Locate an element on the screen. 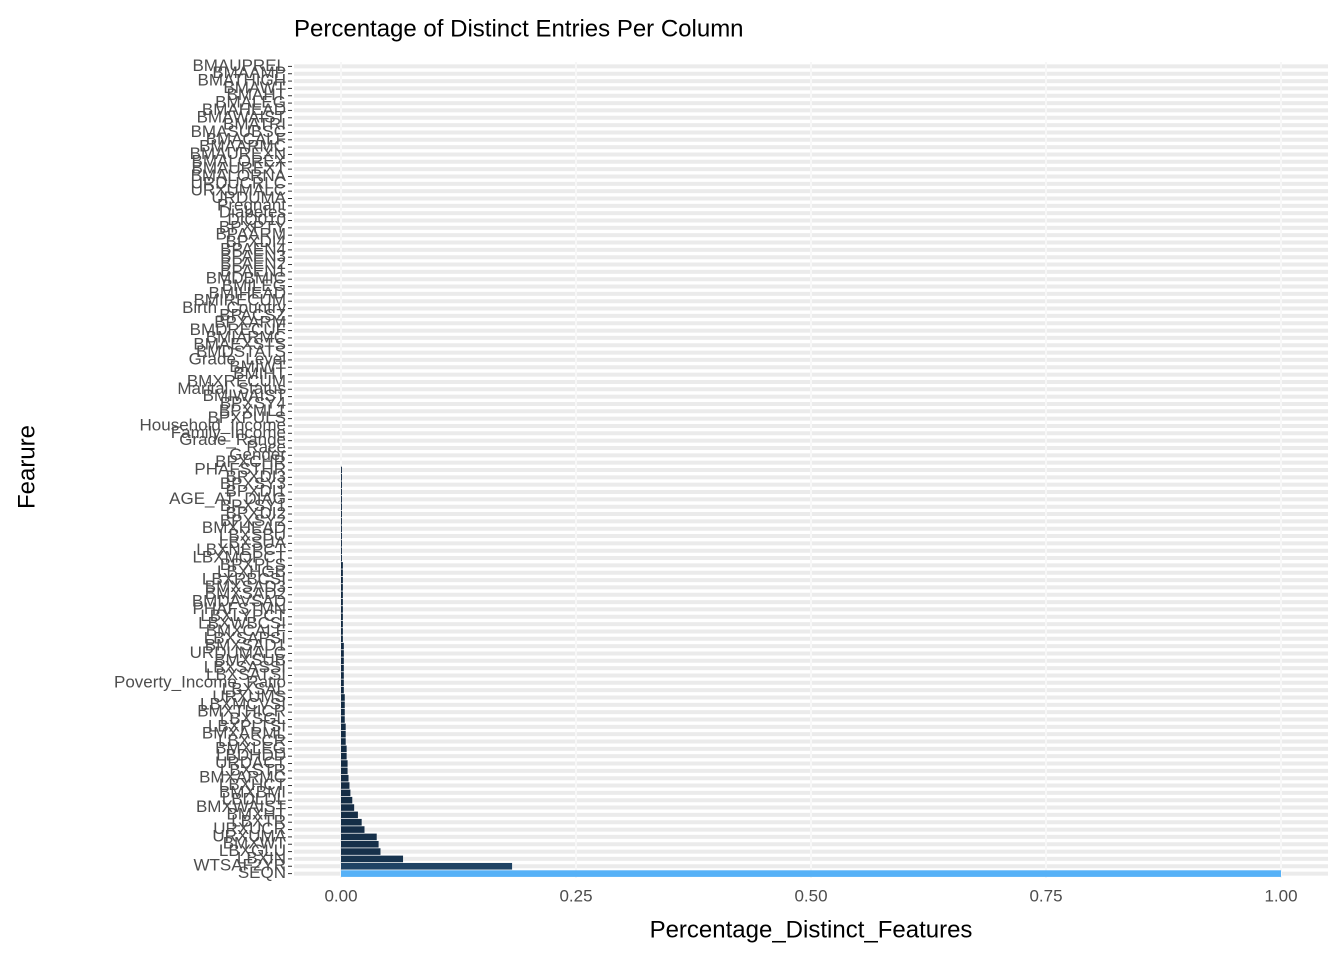 The image size is (1344, 960). y-tick-label: LBXRBCSI is located at coordinates (244, 579).